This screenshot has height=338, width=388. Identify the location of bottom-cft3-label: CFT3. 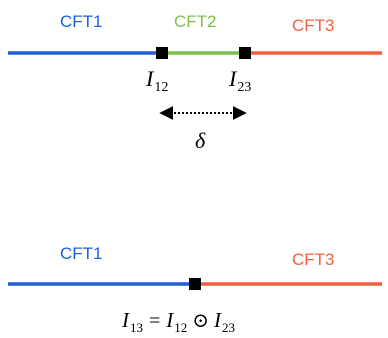
(313, 259).